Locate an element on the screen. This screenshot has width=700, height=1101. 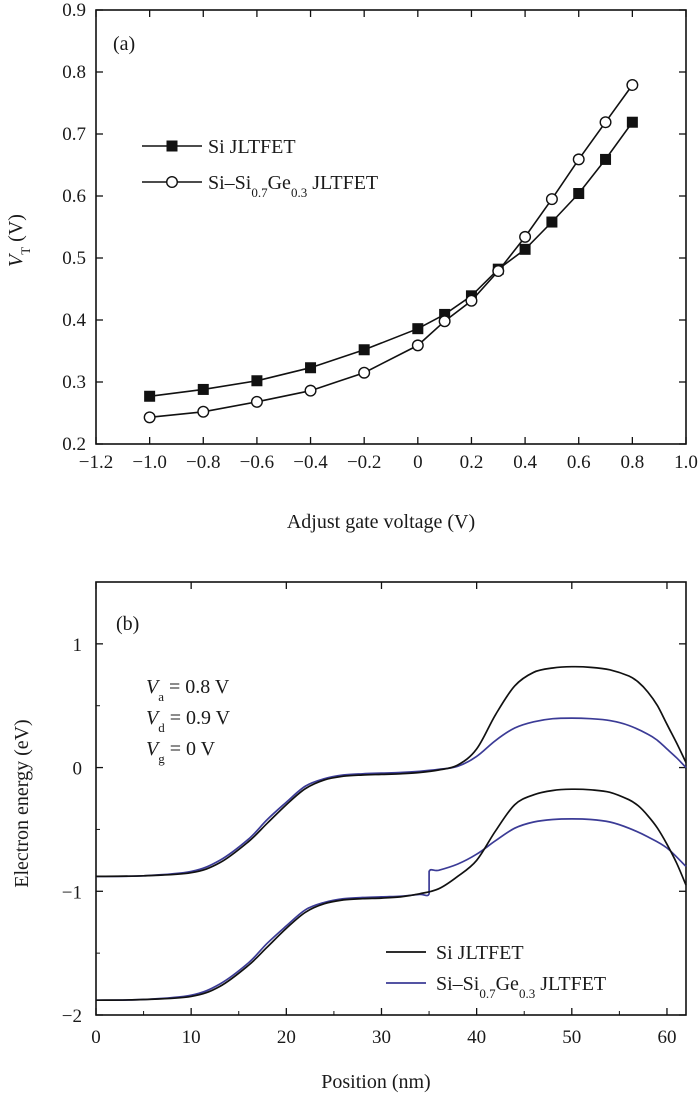
x-axis-label-b: Position (nm) is located at coordinates (375, 1082).